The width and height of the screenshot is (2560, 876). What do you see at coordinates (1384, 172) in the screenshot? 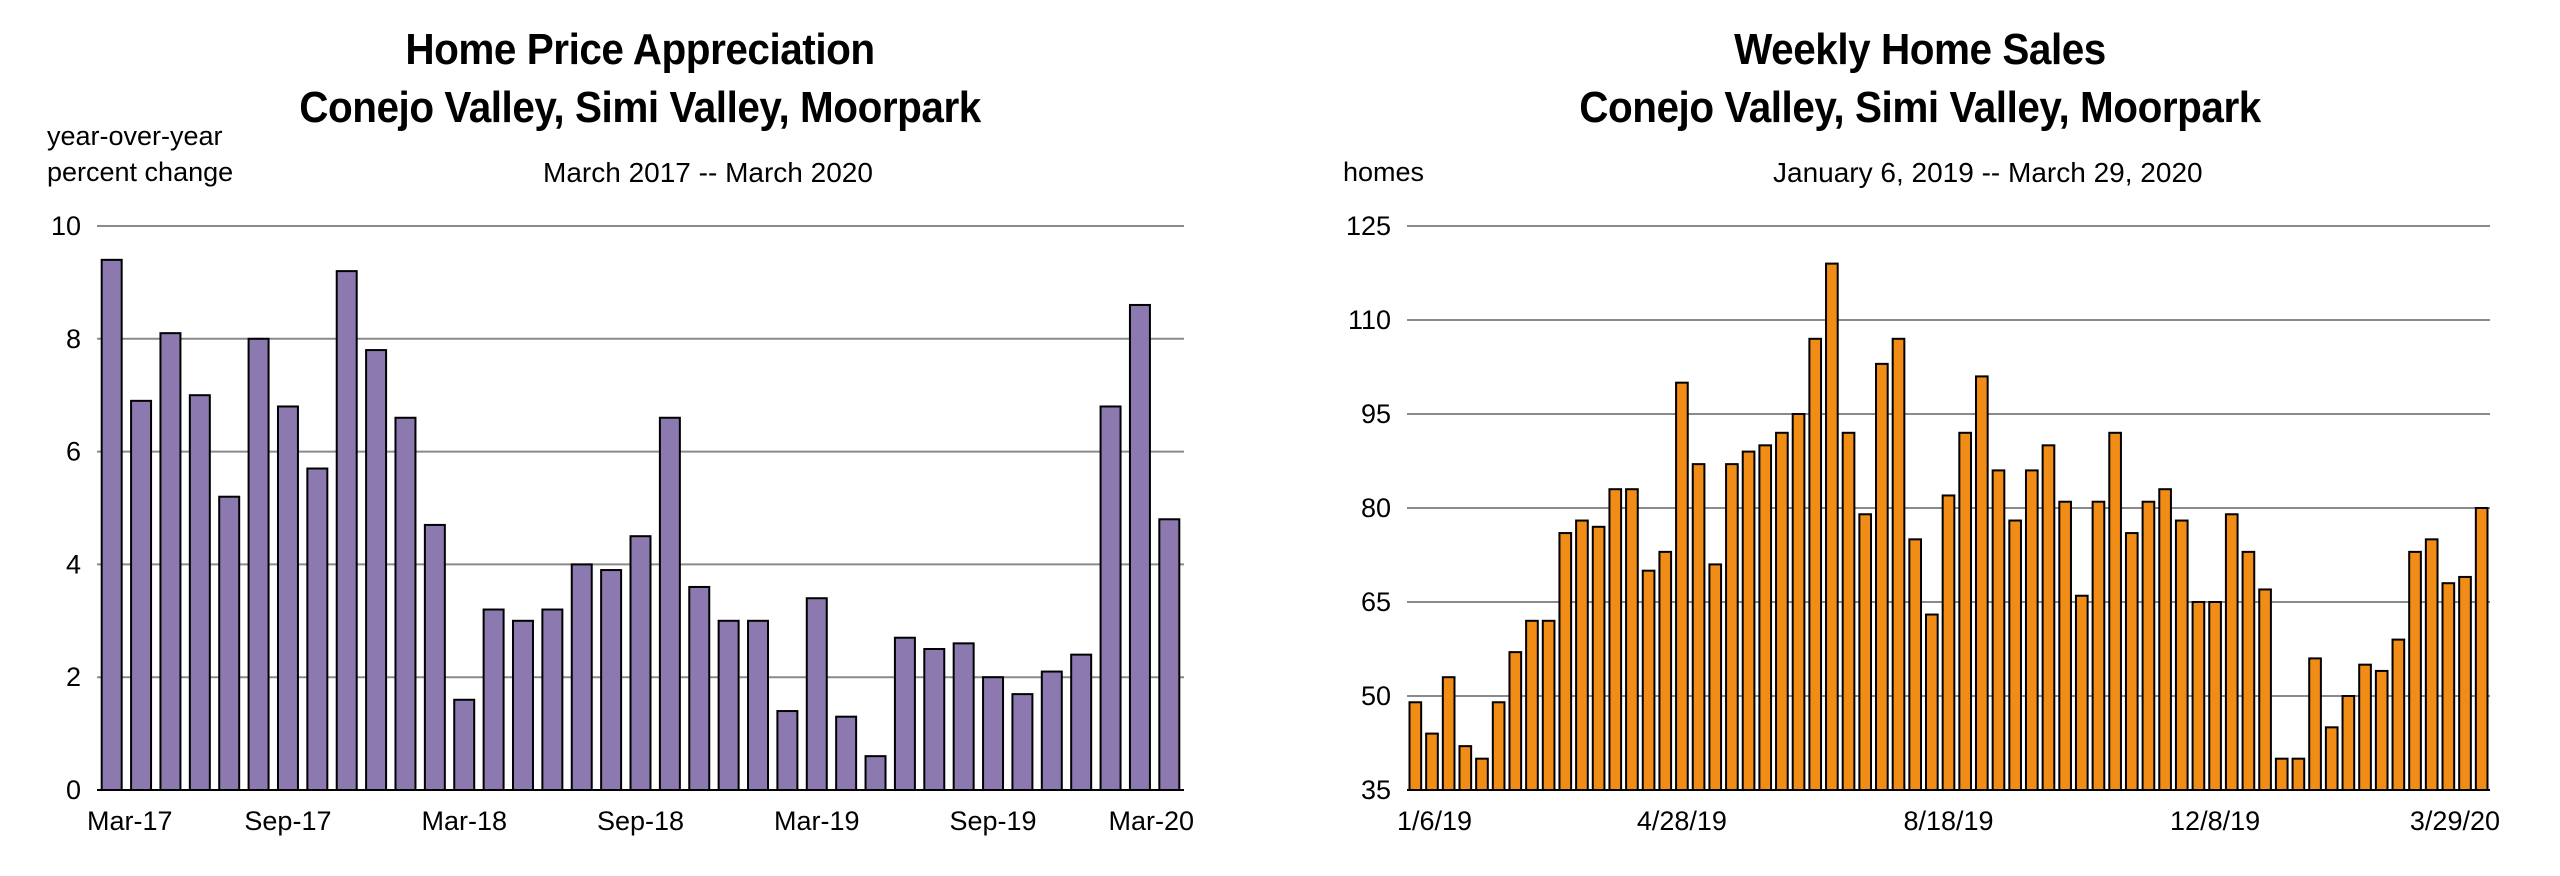
I see `y-axis-label: homes` at bounding box center [1384, 172].